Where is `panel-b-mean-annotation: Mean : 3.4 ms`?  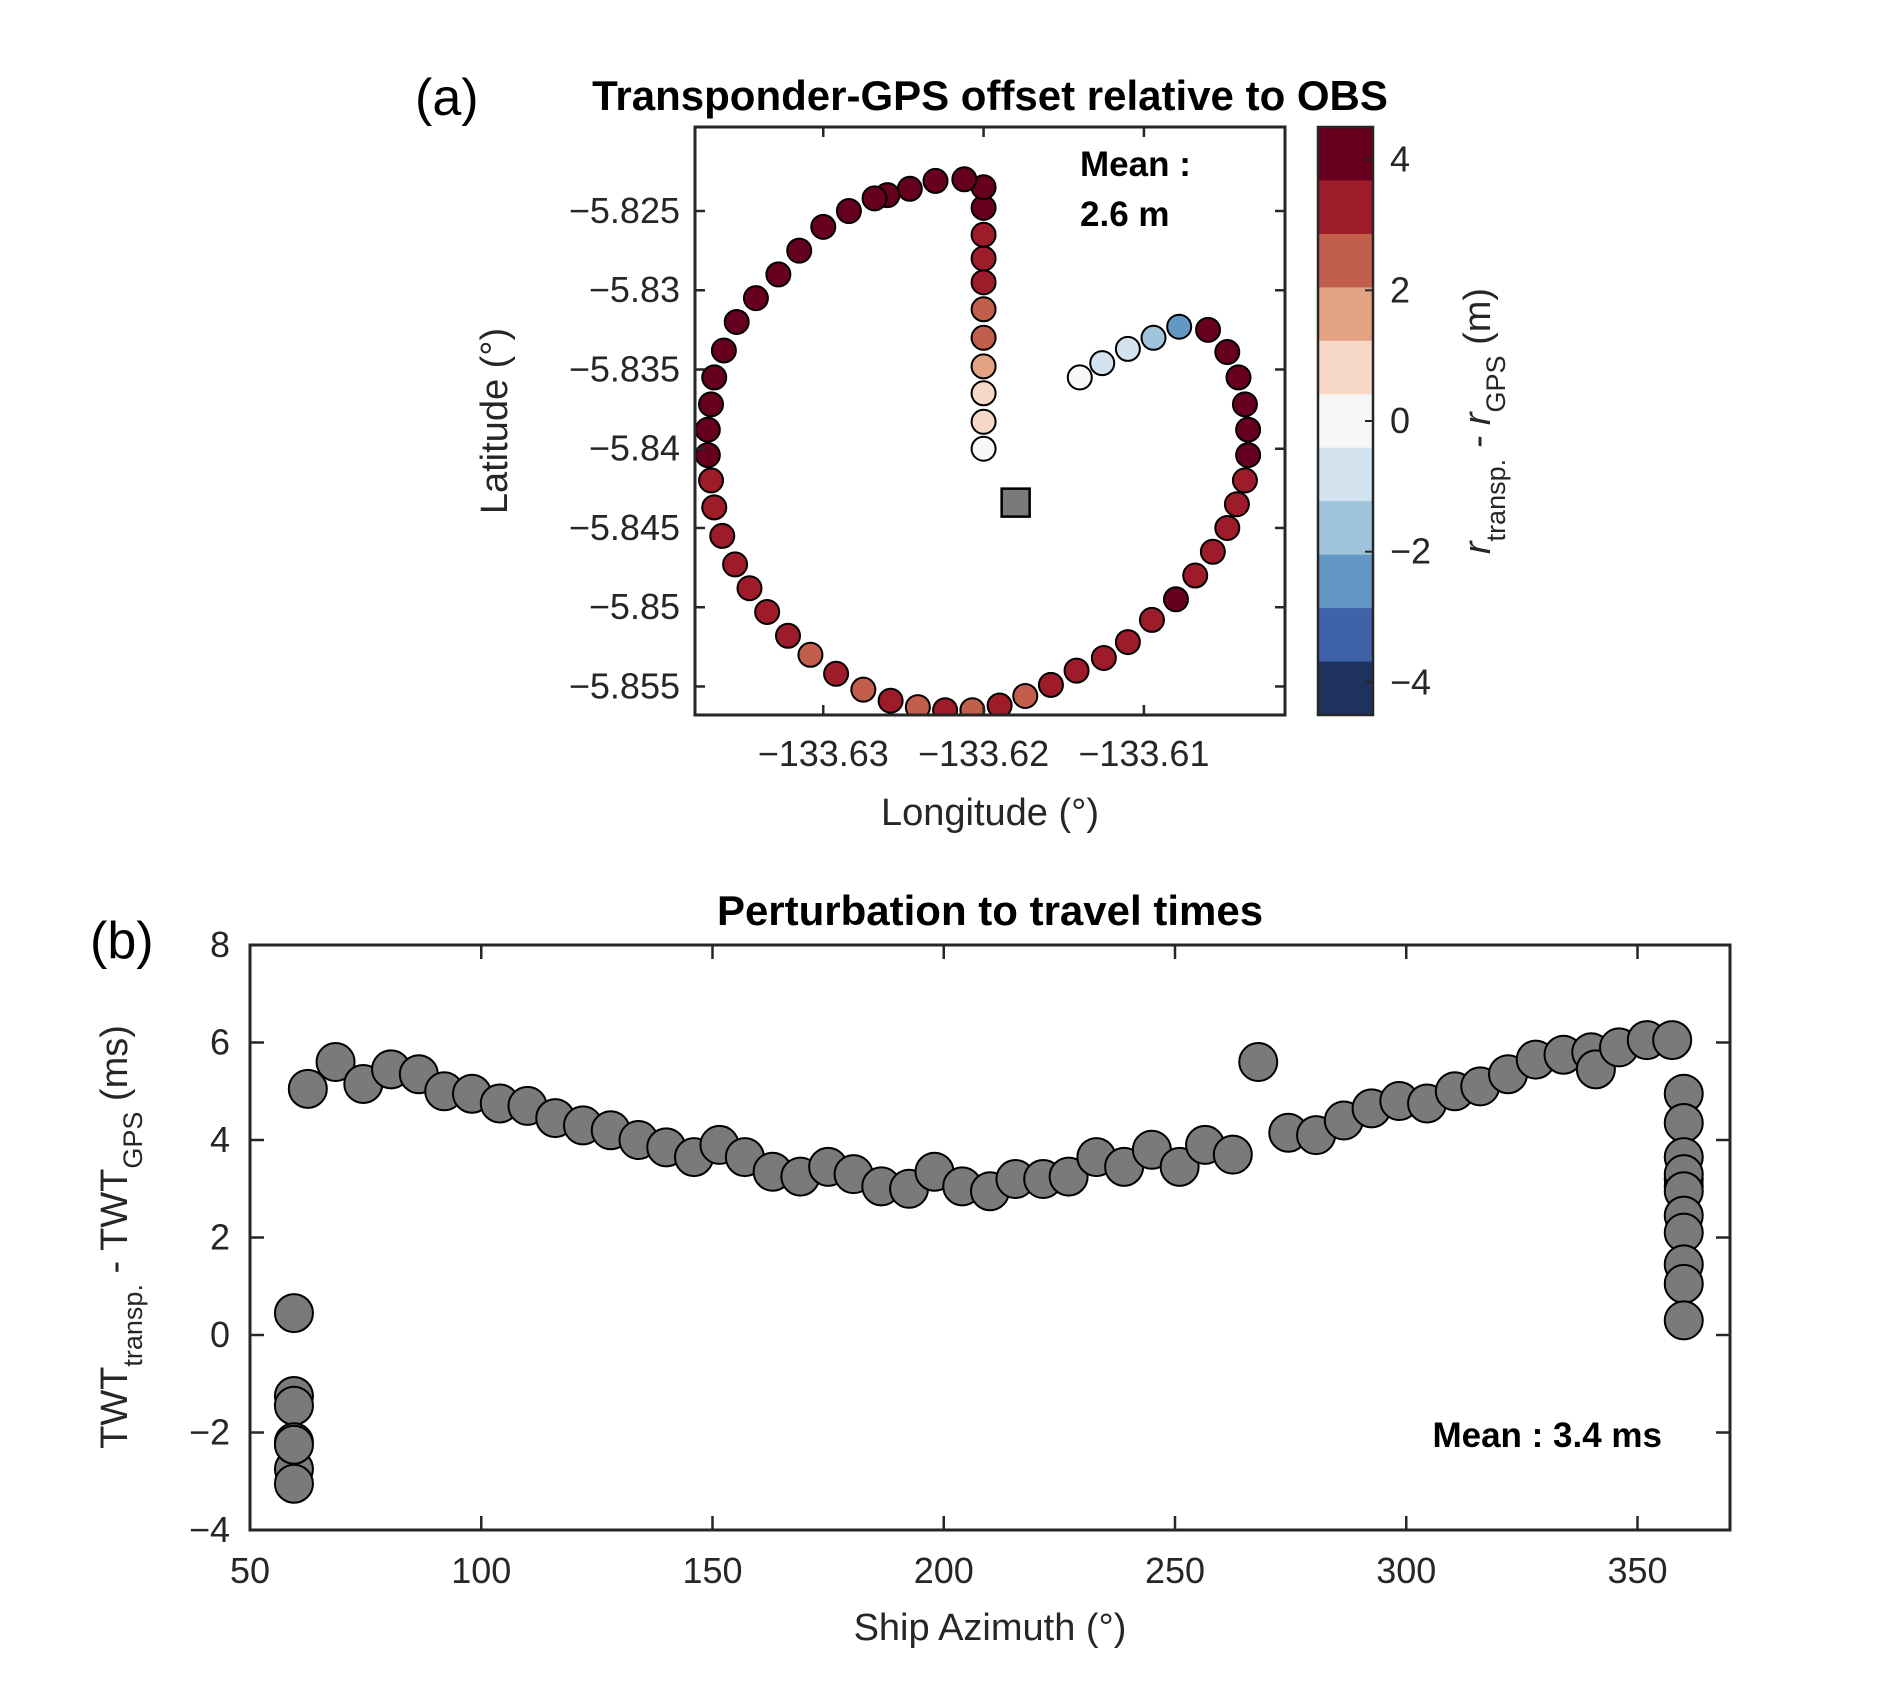 panel-b-mean-annotation: Mean : 3.4 ms is located at coordinates (1547, 1435).